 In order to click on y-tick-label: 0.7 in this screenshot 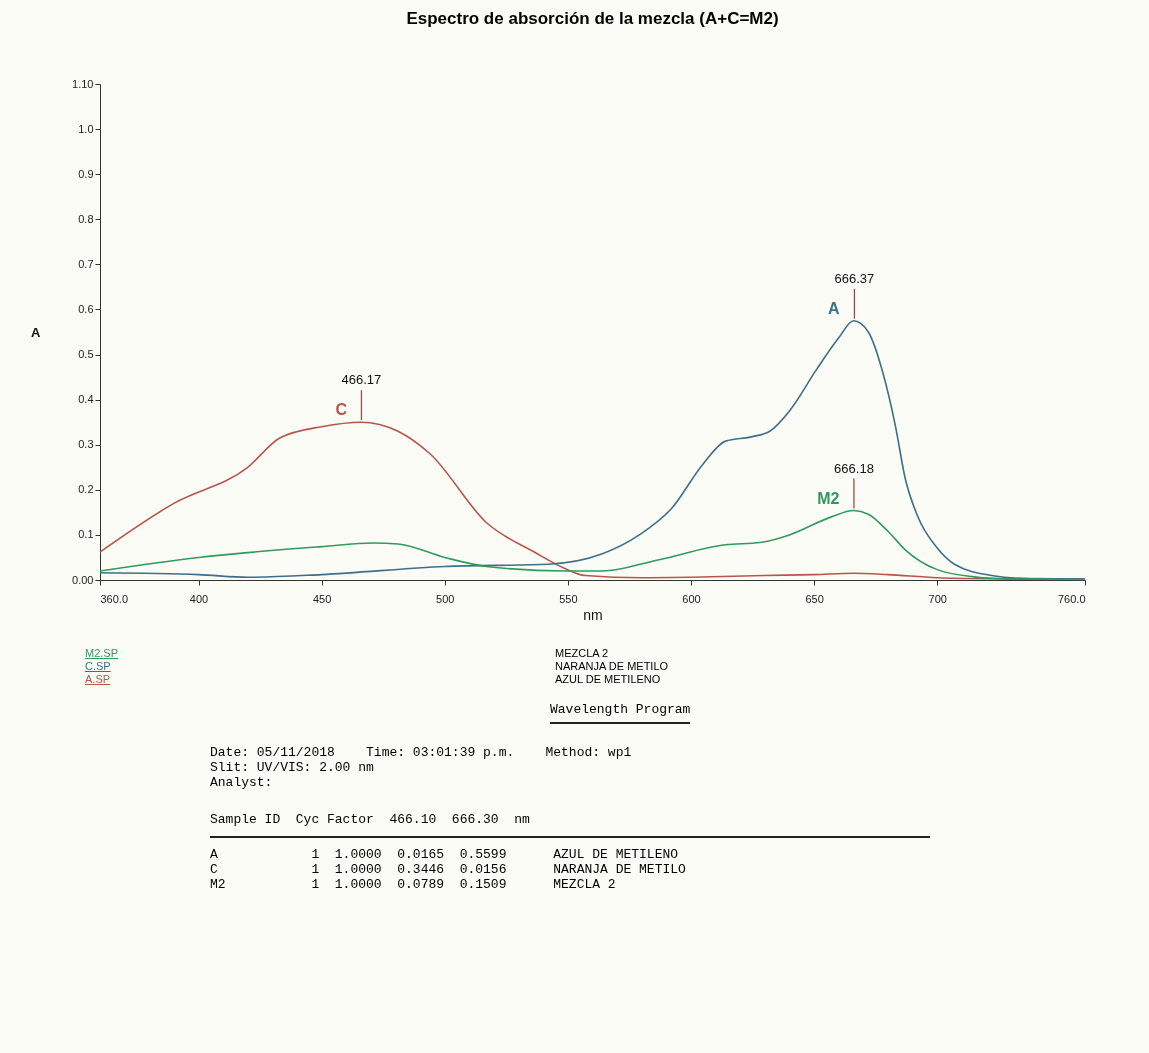, I will do `click(86, 263)`.